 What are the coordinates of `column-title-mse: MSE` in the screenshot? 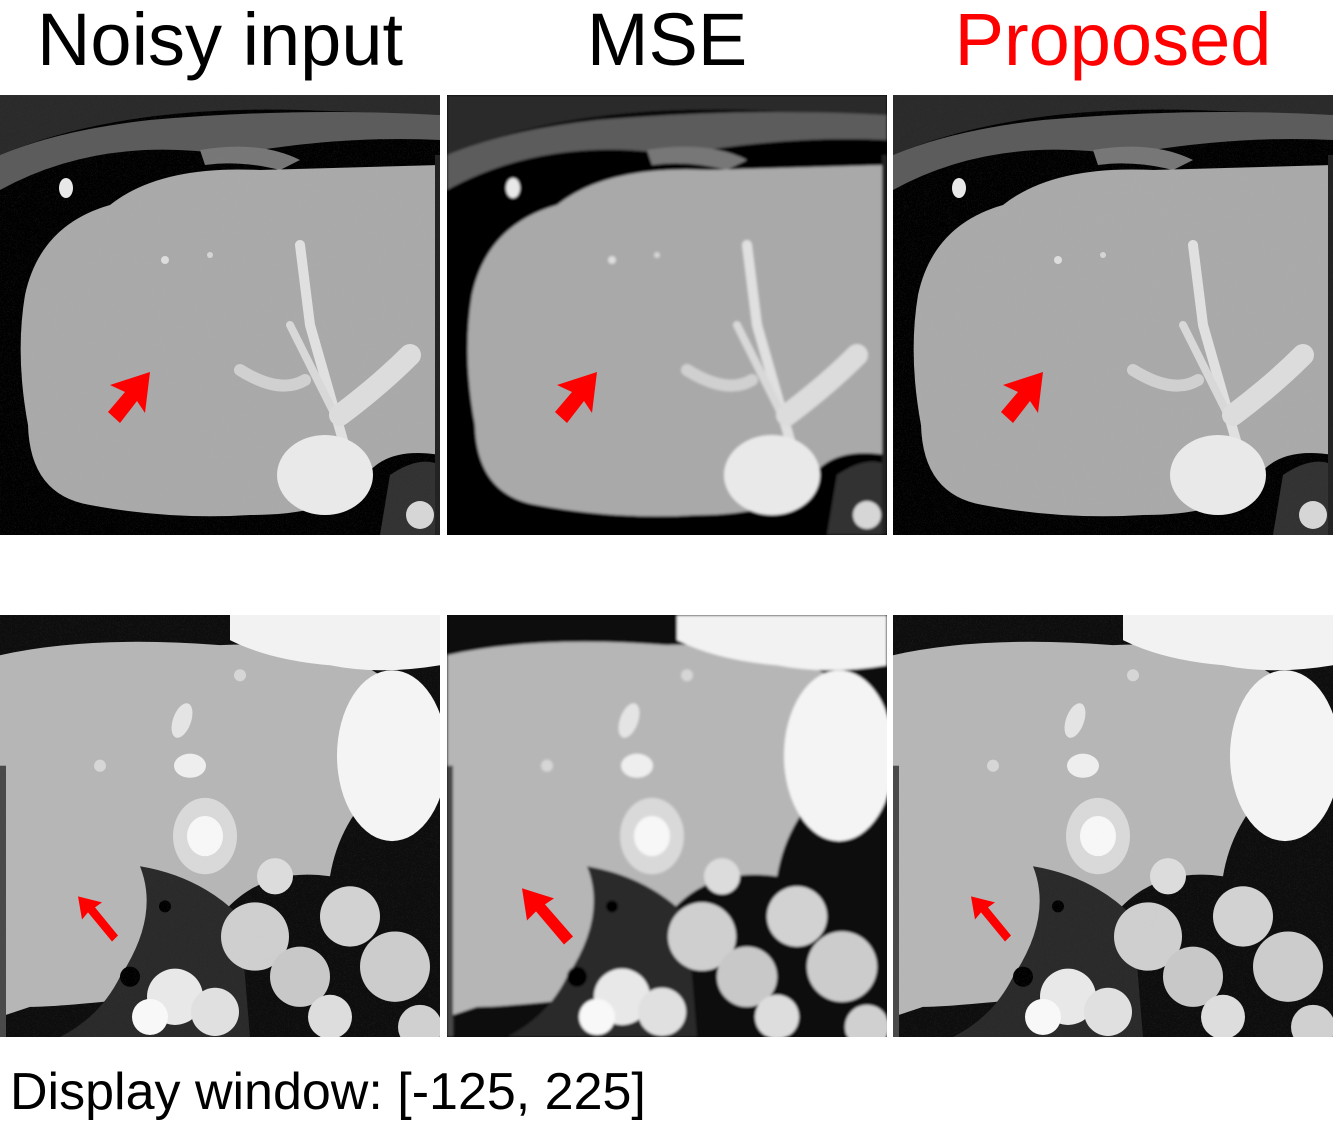 It's located at (667, 40).